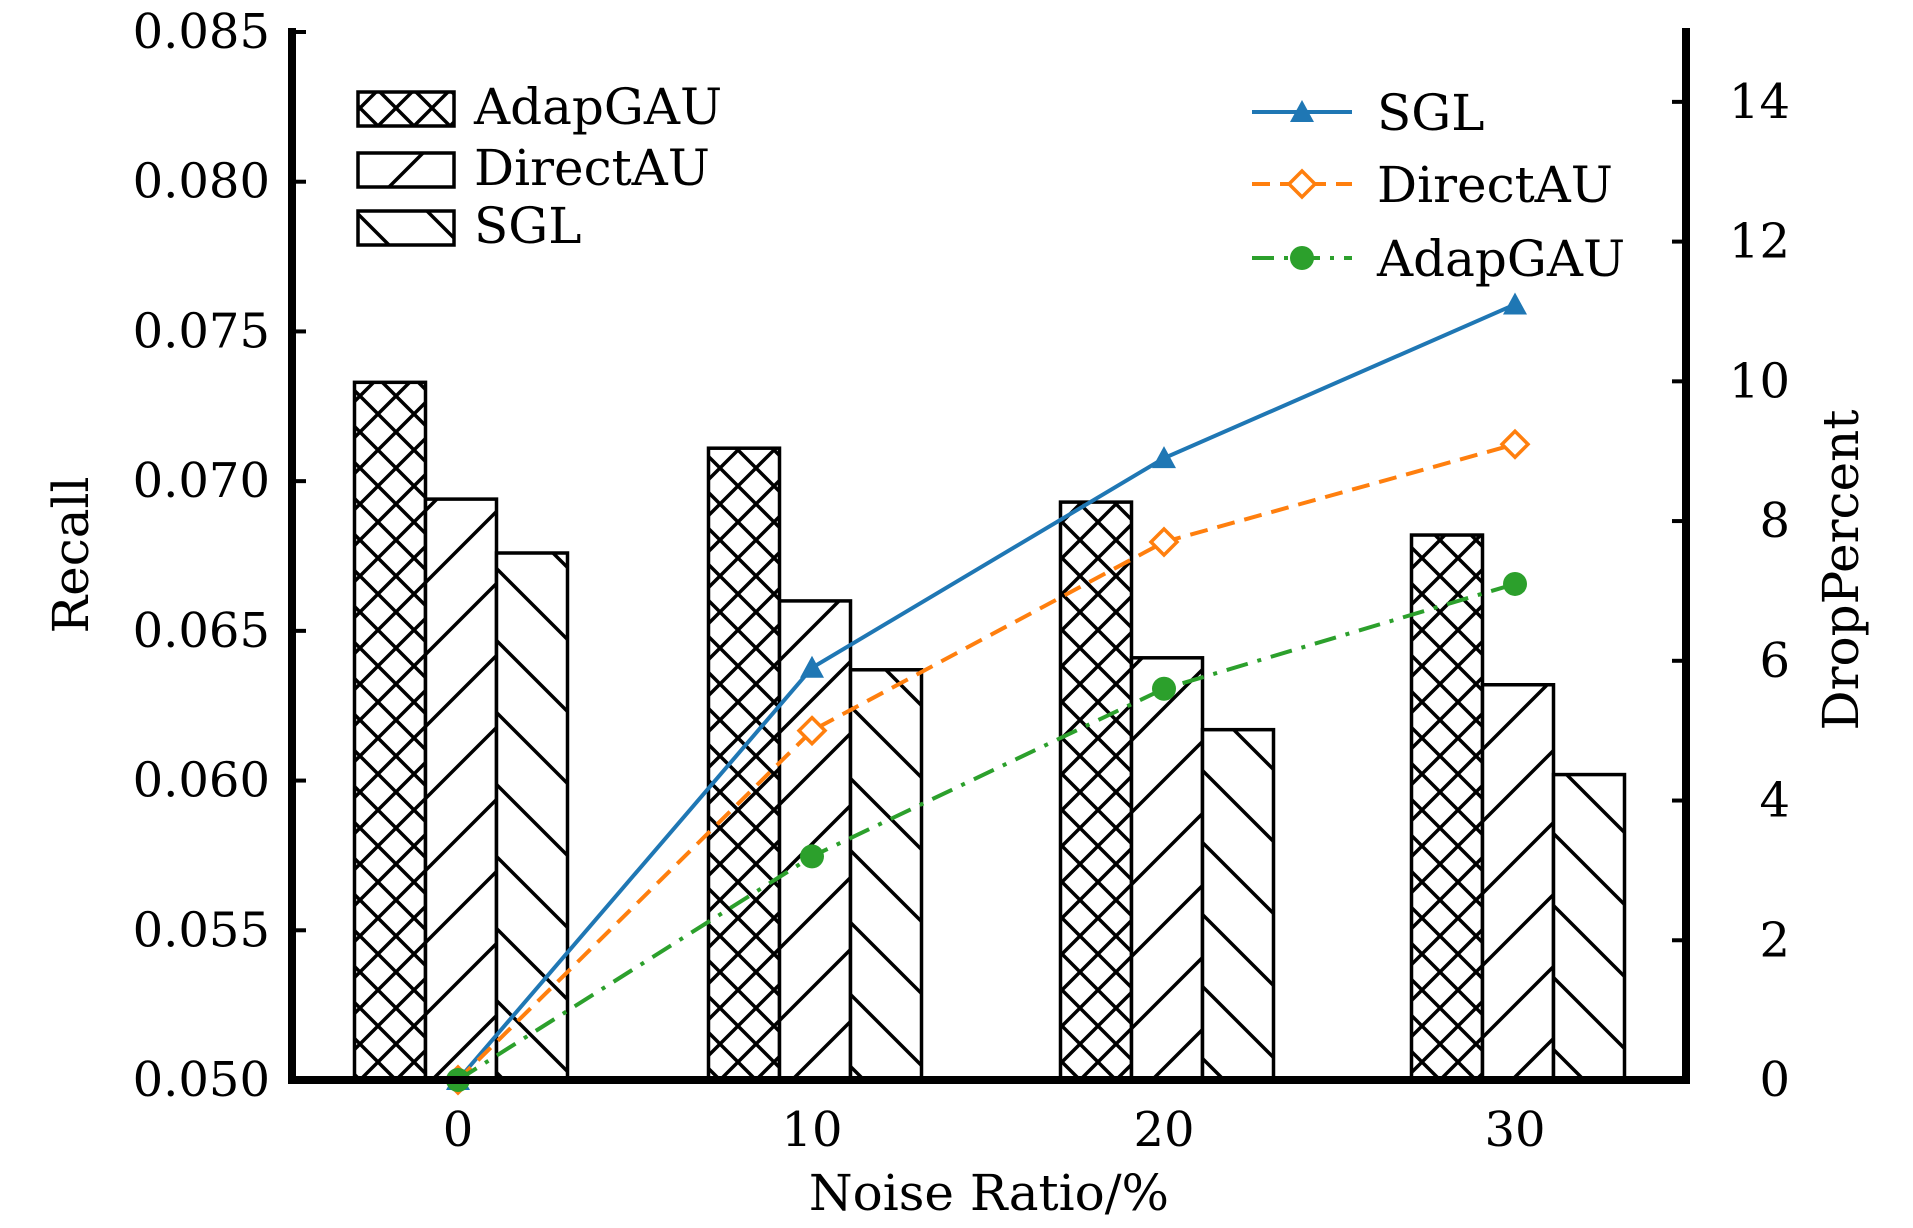 This screenshot has width=1913, height=1228. I want to click on line-legend-marker-adapgau, so click(1302, 258).